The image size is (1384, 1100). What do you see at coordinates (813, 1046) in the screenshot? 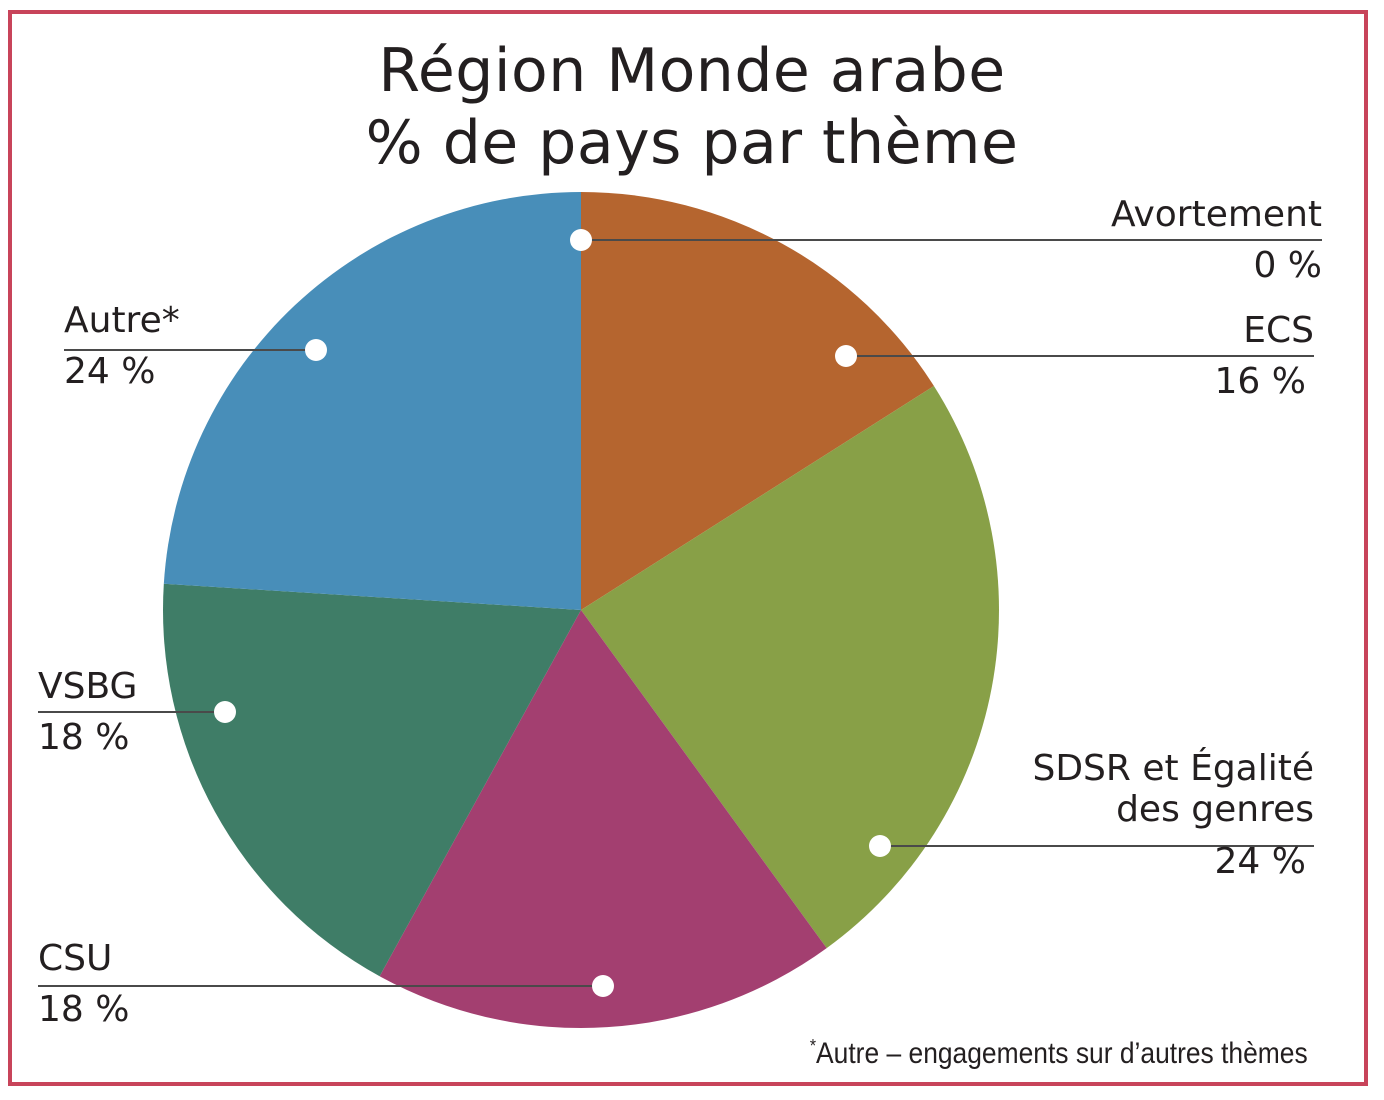
I see `footnote-marker: *` at bounding box center [813, 1046].